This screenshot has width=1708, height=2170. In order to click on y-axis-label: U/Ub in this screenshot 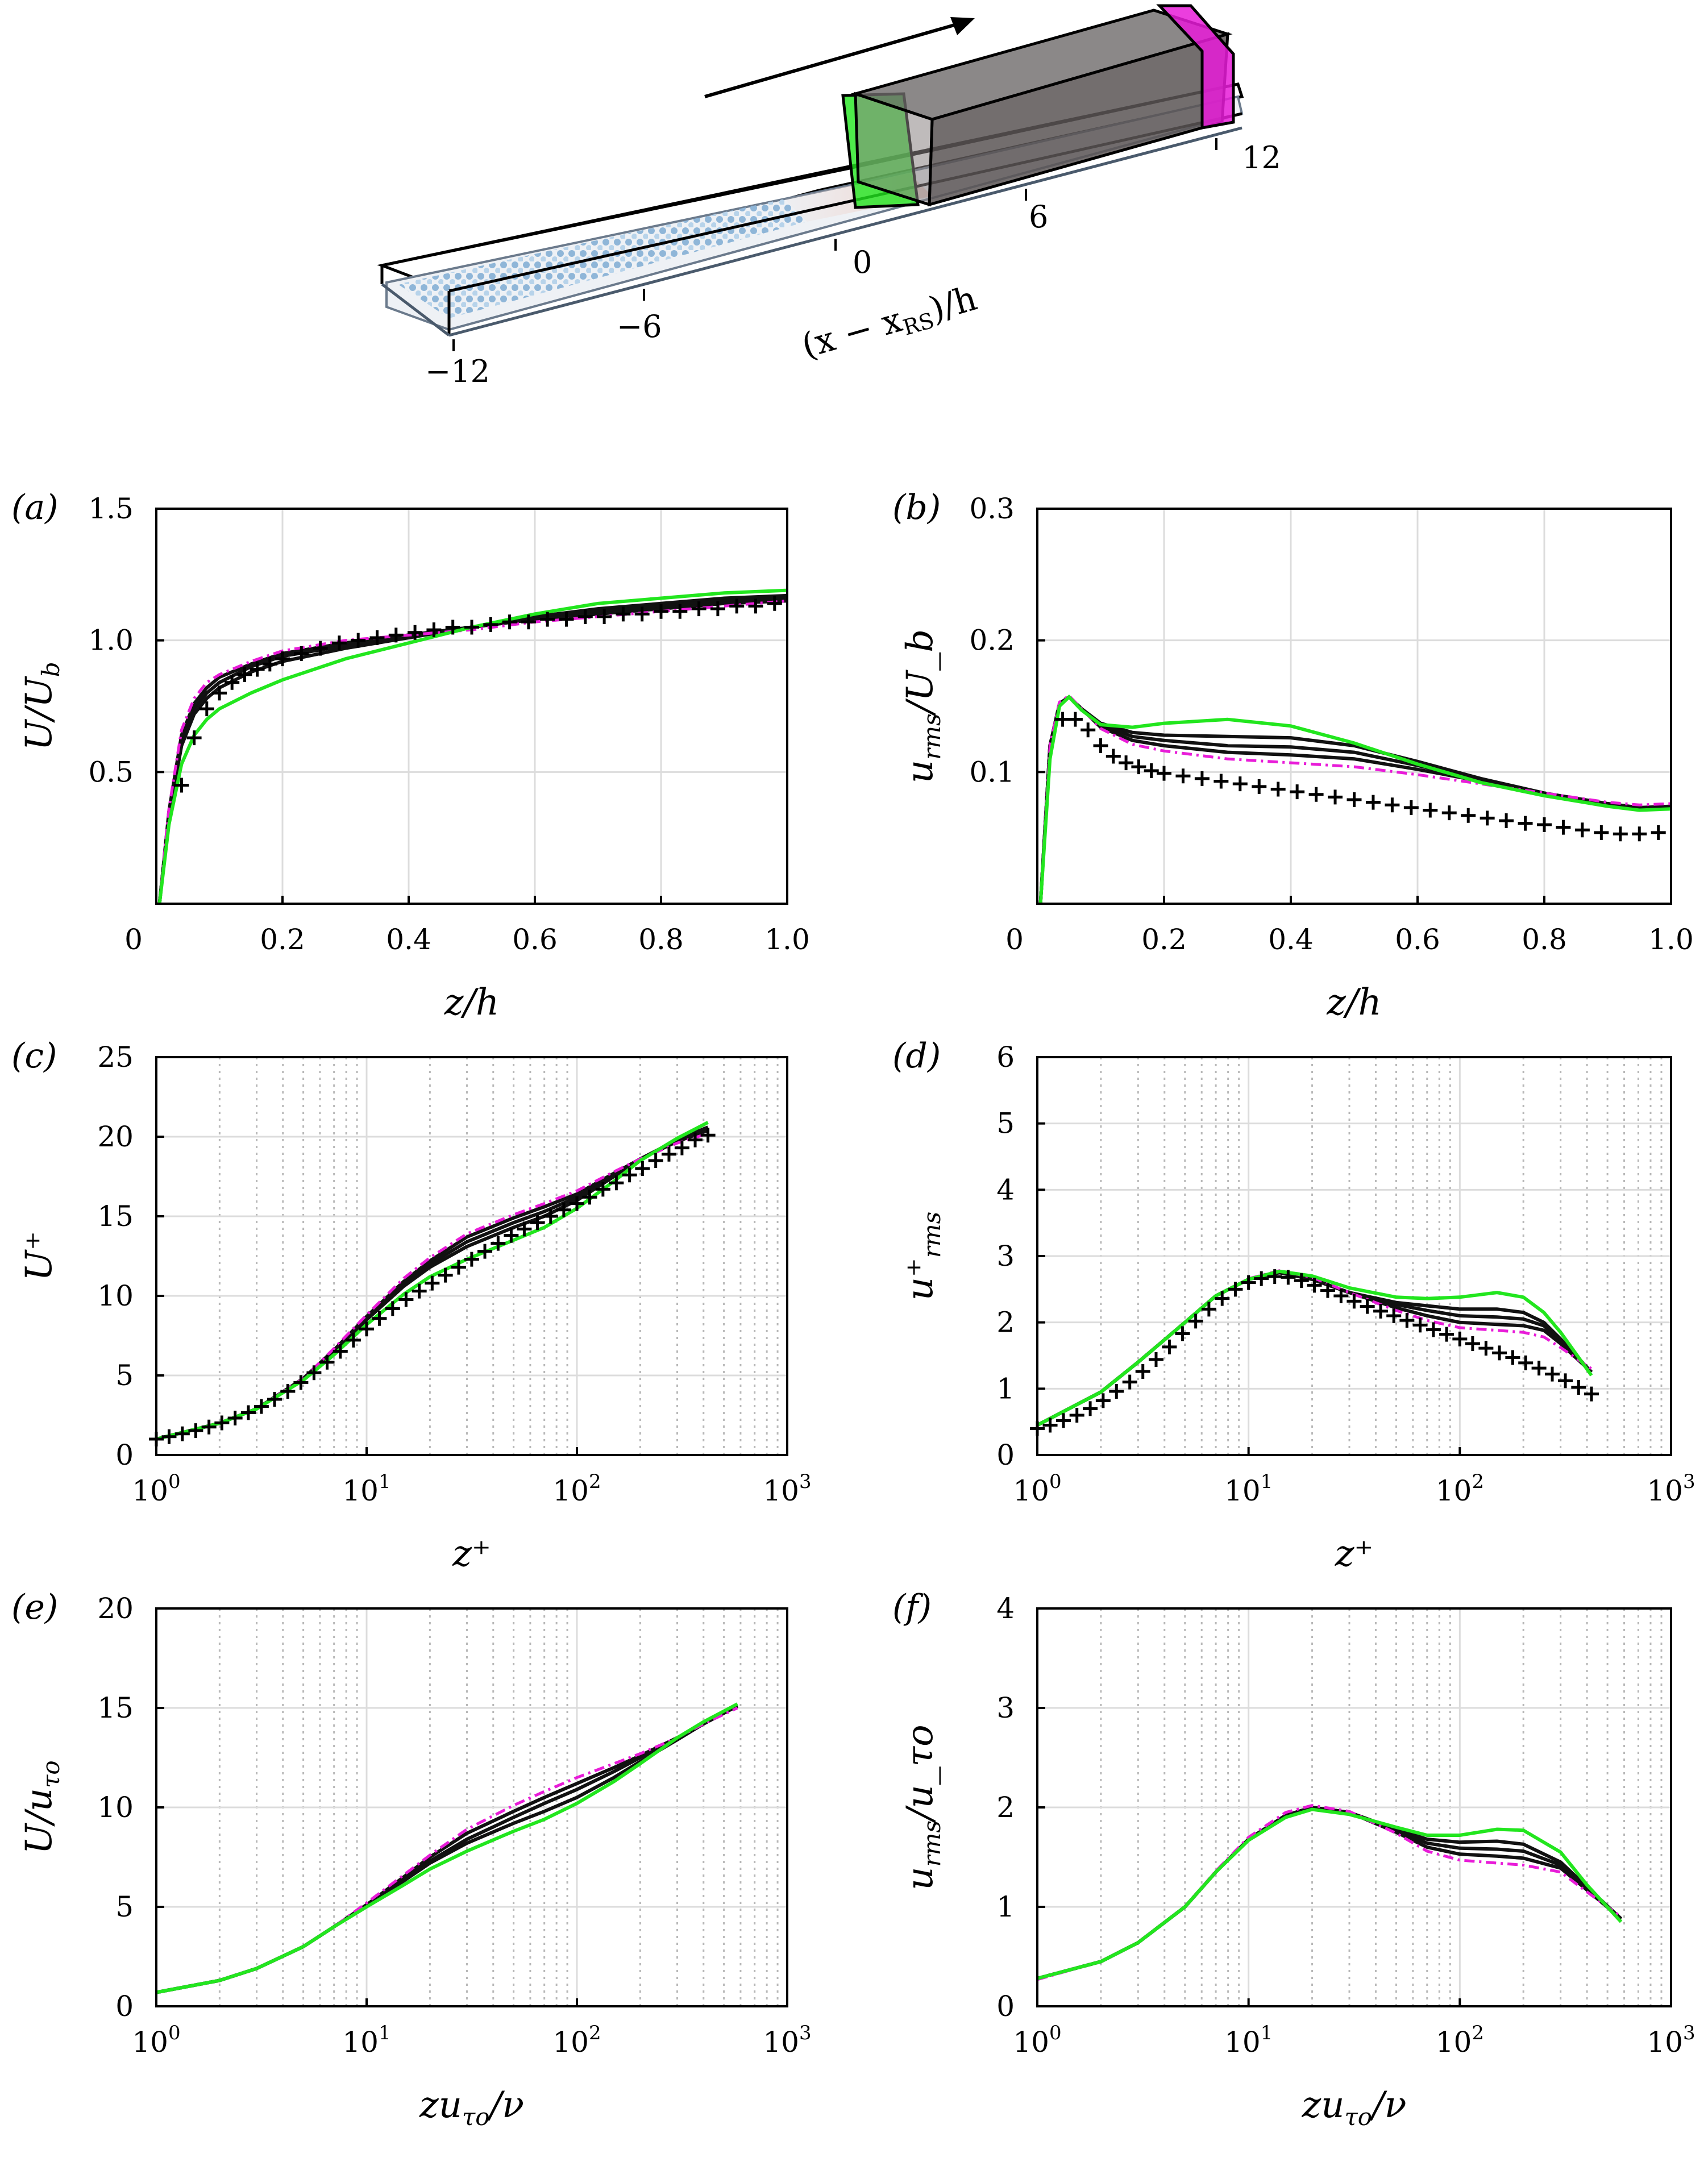, I will do `click(41, 706)`.